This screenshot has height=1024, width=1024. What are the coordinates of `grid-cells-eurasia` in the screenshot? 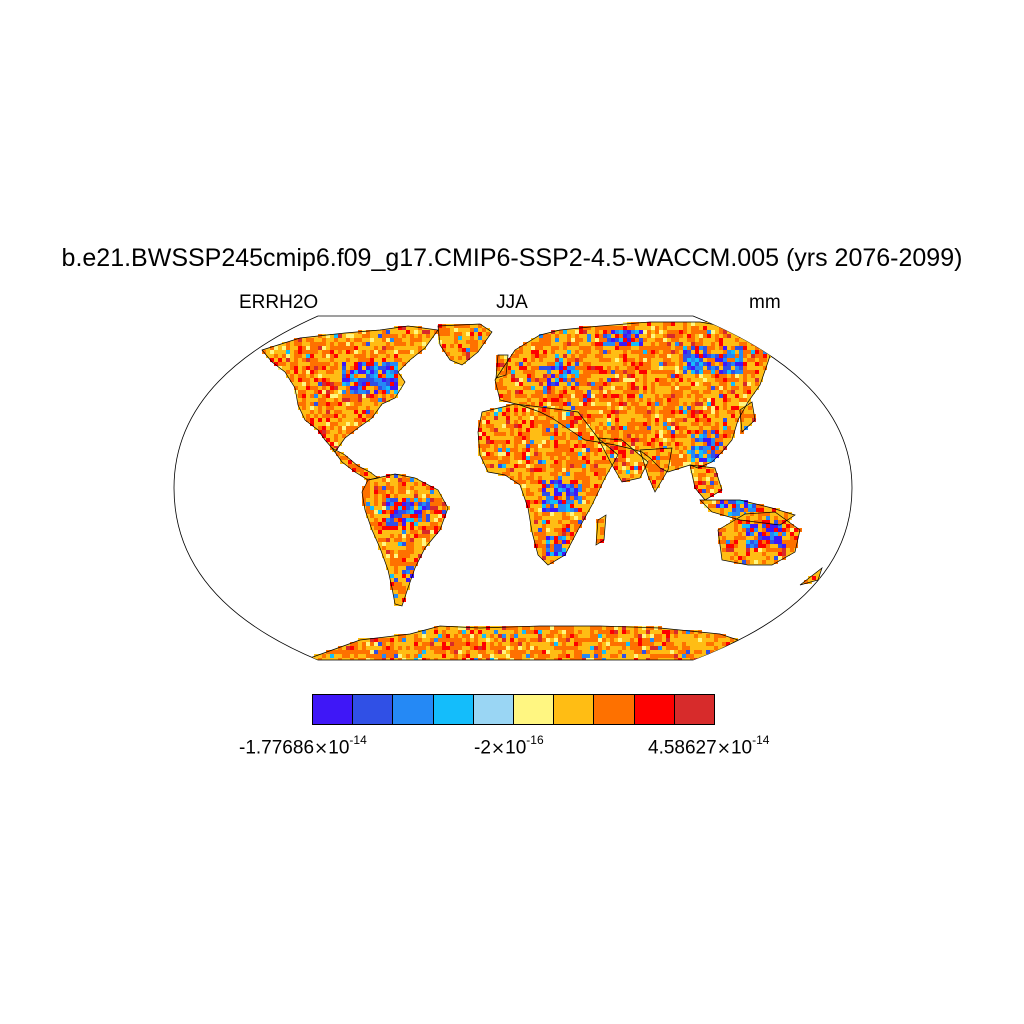 It's located at (635, 396).